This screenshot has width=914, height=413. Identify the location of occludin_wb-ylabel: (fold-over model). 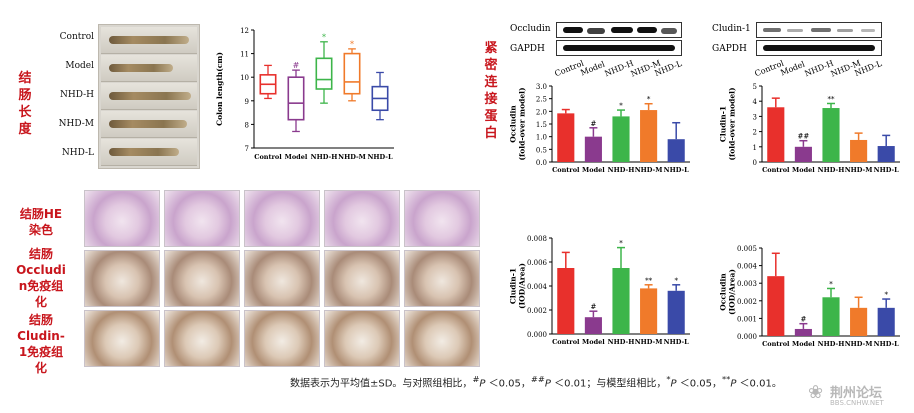
(522, 123).